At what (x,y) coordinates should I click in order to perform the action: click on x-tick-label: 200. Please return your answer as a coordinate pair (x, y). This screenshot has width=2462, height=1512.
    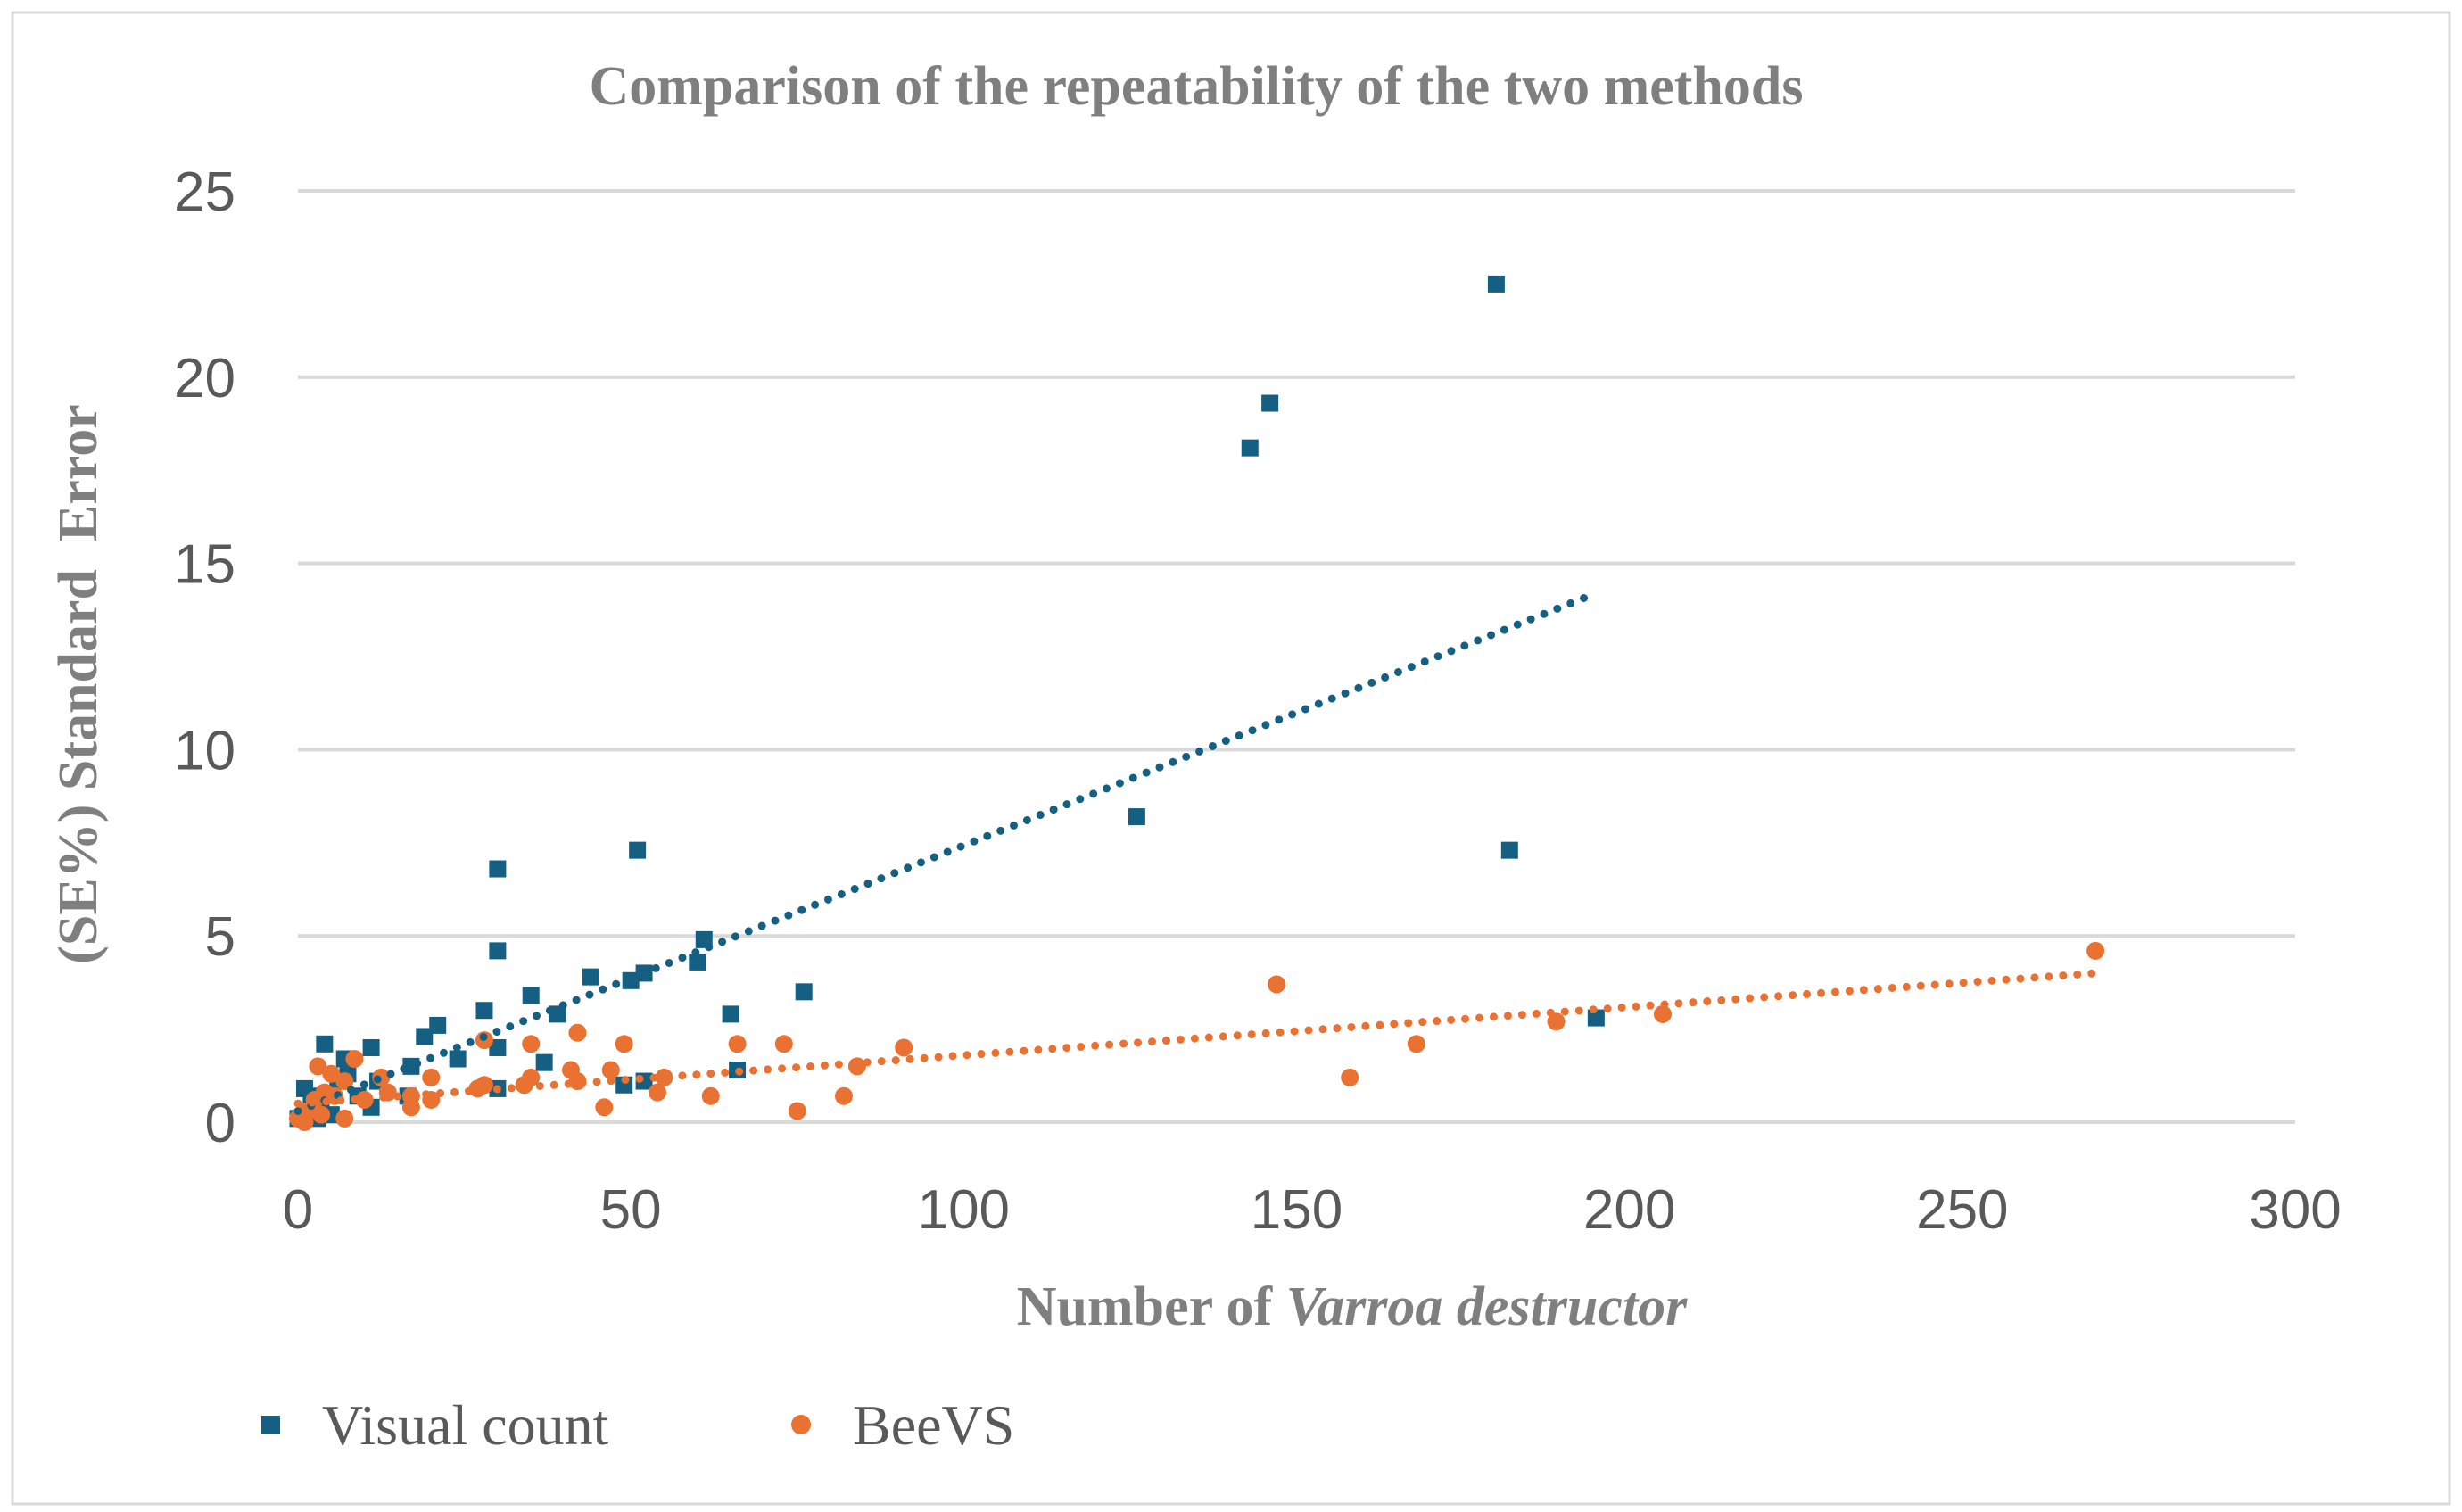
    Looking at the image, I should click on (1629, 1210).